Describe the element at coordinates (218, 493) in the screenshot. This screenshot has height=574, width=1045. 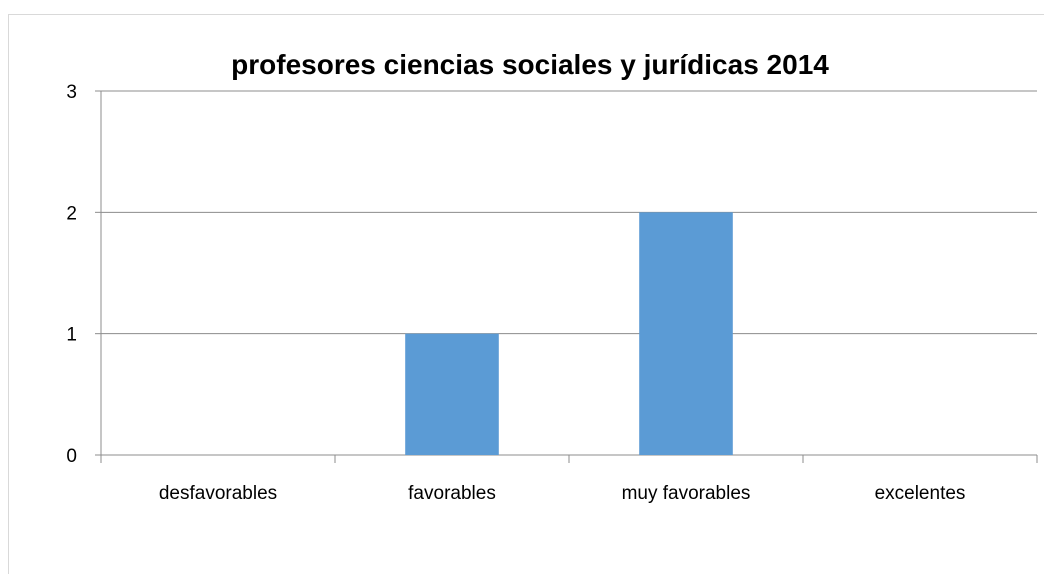
I see `x-tick-label: desfavorables` at that location.